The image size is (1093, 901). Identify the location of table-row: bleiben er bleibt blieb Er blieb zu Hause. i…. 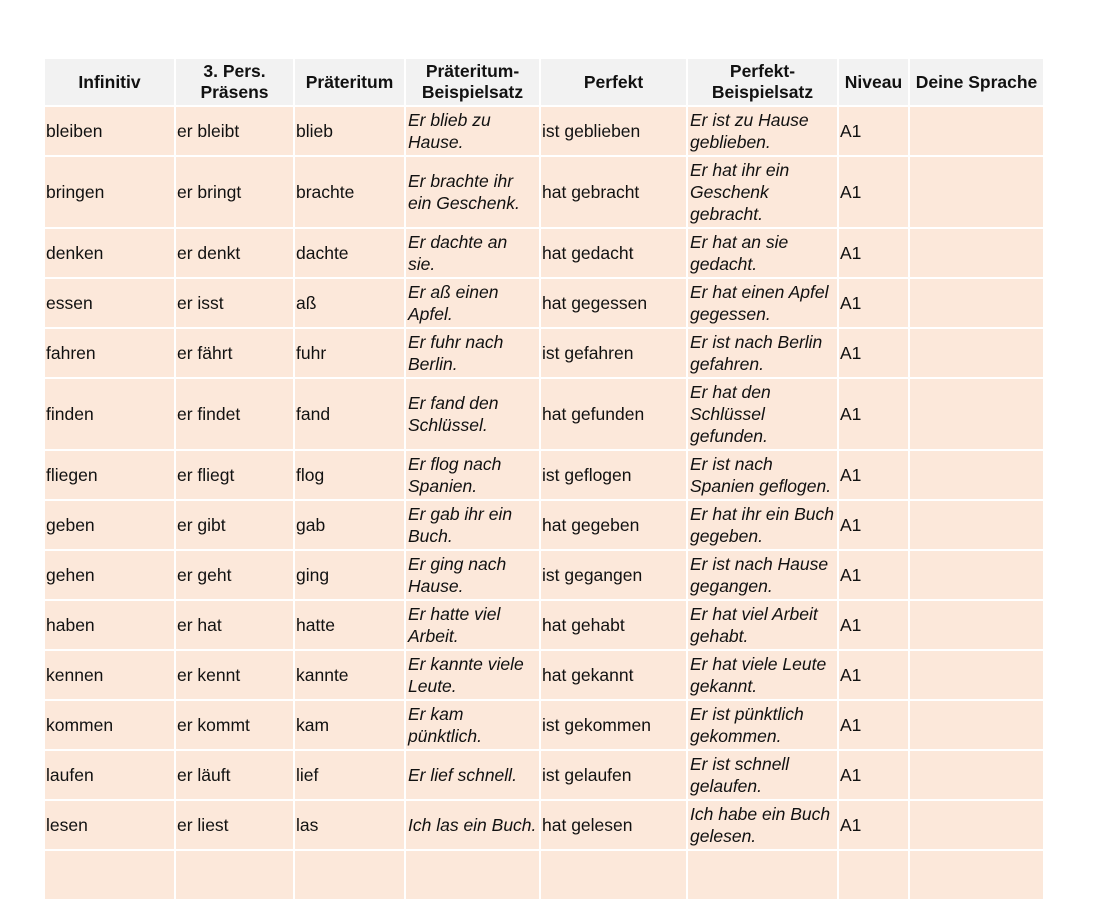
(544, 131).